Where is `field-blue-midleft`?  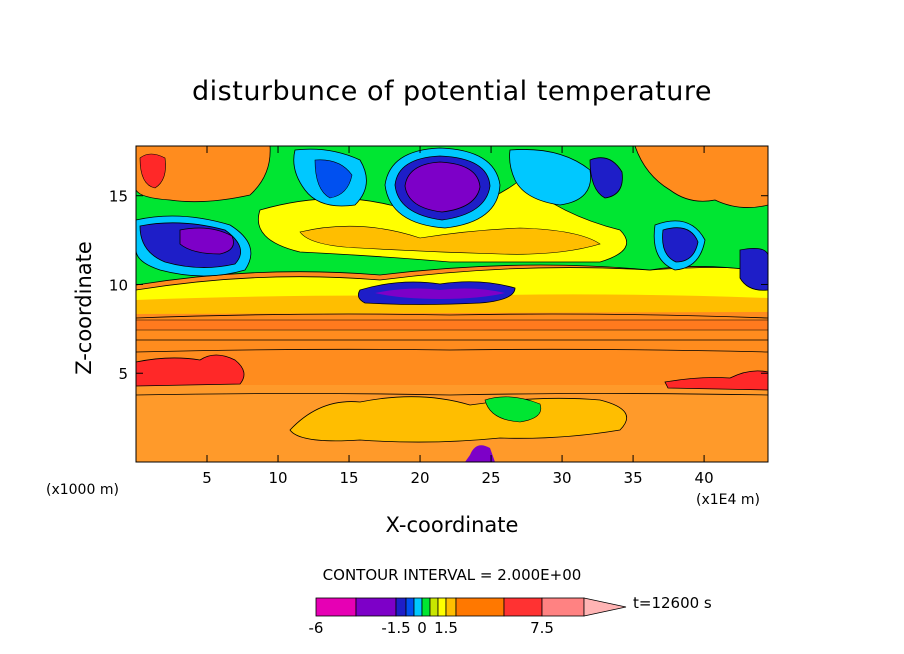 field-blue-midleft is located at coordinates (333, 179).